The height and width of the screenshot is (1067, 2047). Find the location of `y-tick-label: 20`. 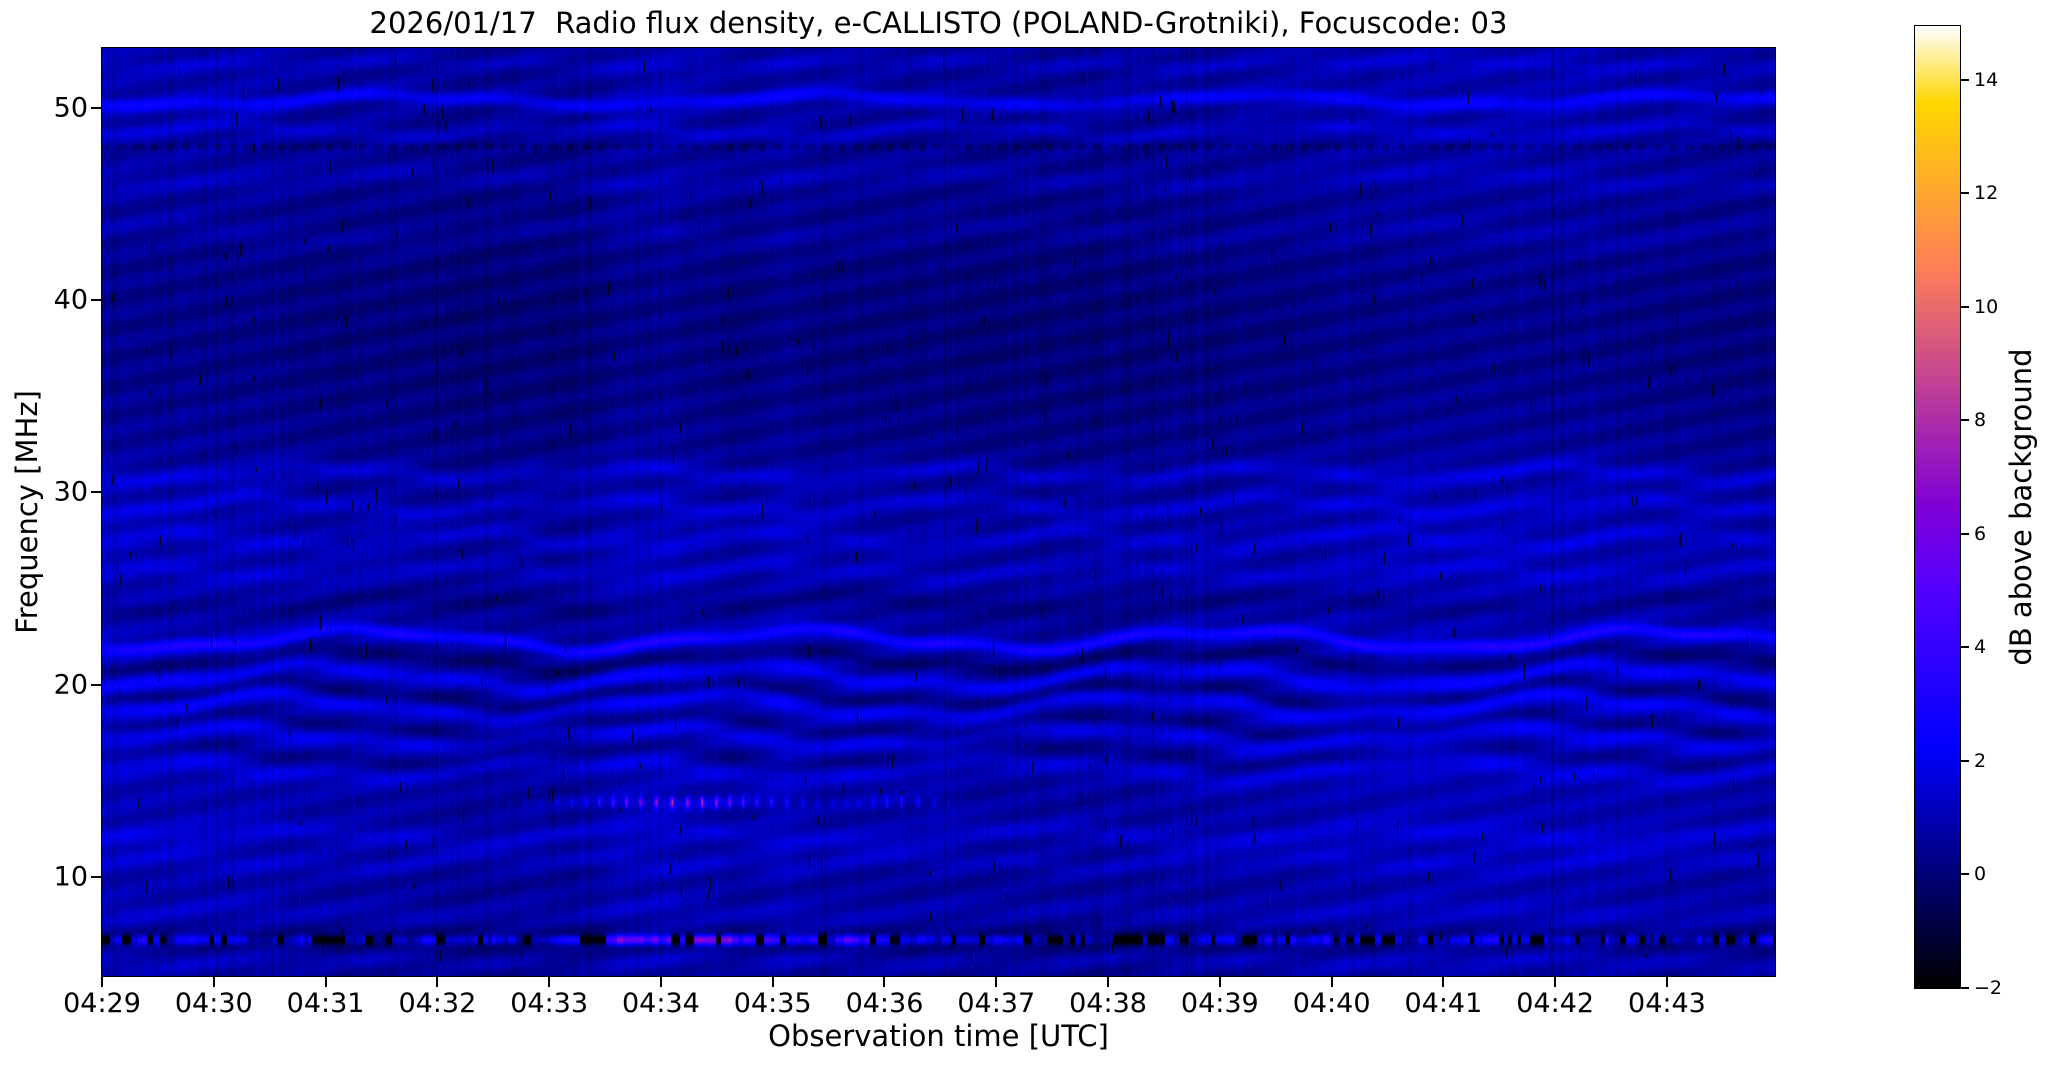

y-tick-label: 20 is located at coordinates (70, 685).